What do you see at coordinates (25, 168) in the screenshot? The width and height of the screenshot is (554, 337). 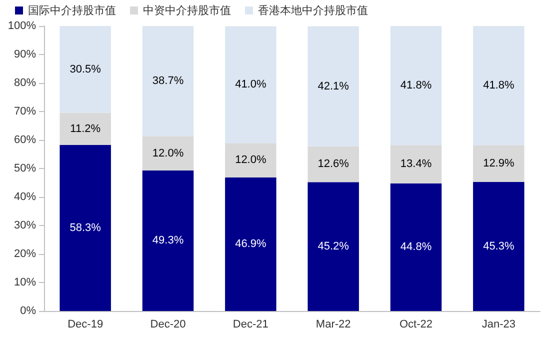 I see `y-tick-label: 50%` at bounding box center [25, 168].